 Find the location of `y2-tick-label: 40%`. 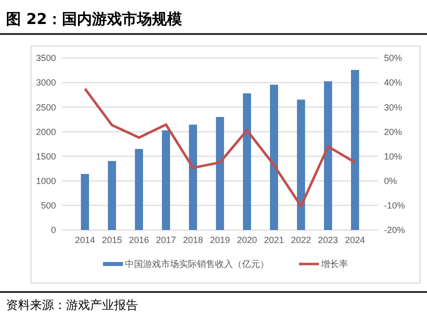

y2-tick-label: 40% is located at coordinates (393, 83).